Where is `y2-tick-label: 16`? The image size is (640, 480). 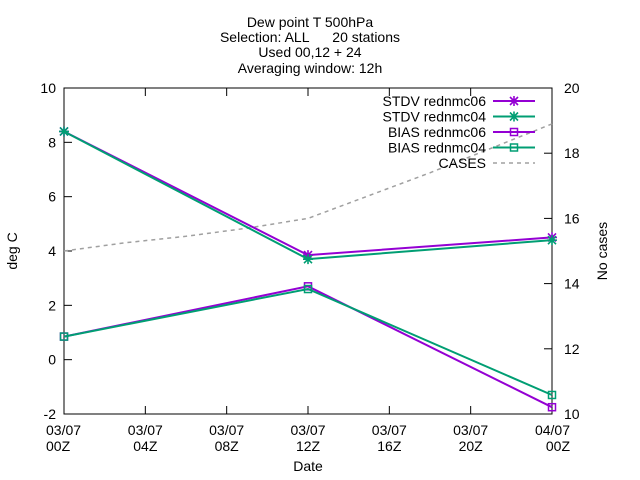 y2-tick-label: 16 is located at coordinates (572, 218).